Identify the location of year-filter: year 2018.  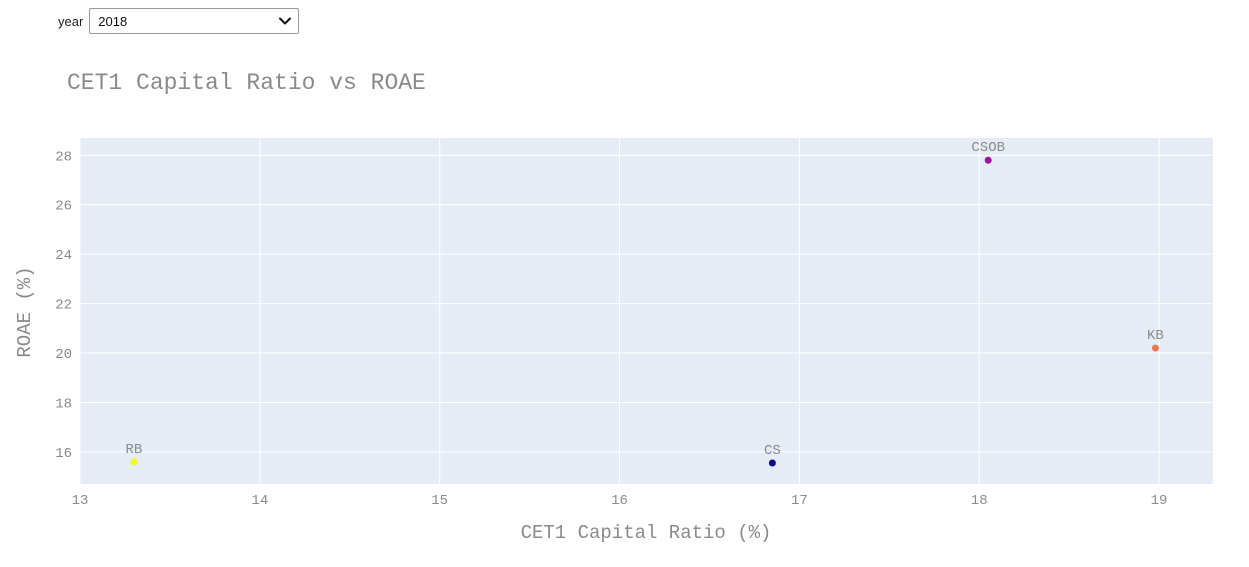
(179, 21).